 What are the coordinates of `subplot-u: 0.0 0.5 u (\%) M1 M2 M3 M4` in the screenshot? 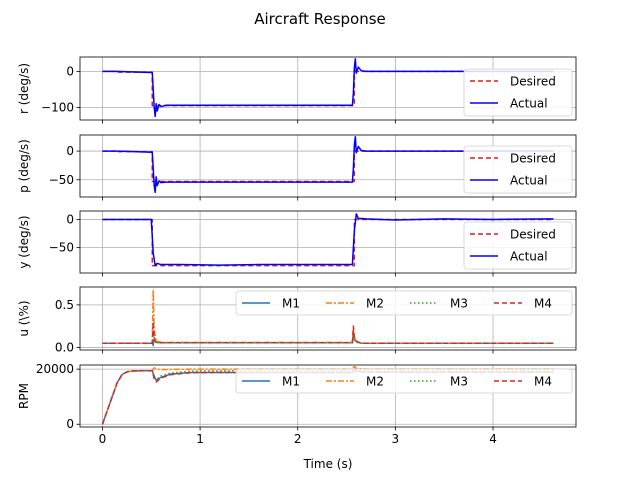 It's located at (297, 320).